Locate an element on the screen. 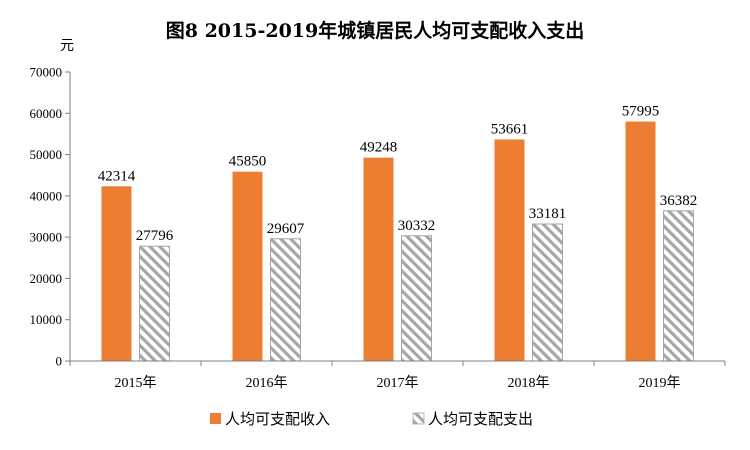 This screenshot has width=750, height=450. legend-swatch-expenditure is located at coordinates (418, 418).